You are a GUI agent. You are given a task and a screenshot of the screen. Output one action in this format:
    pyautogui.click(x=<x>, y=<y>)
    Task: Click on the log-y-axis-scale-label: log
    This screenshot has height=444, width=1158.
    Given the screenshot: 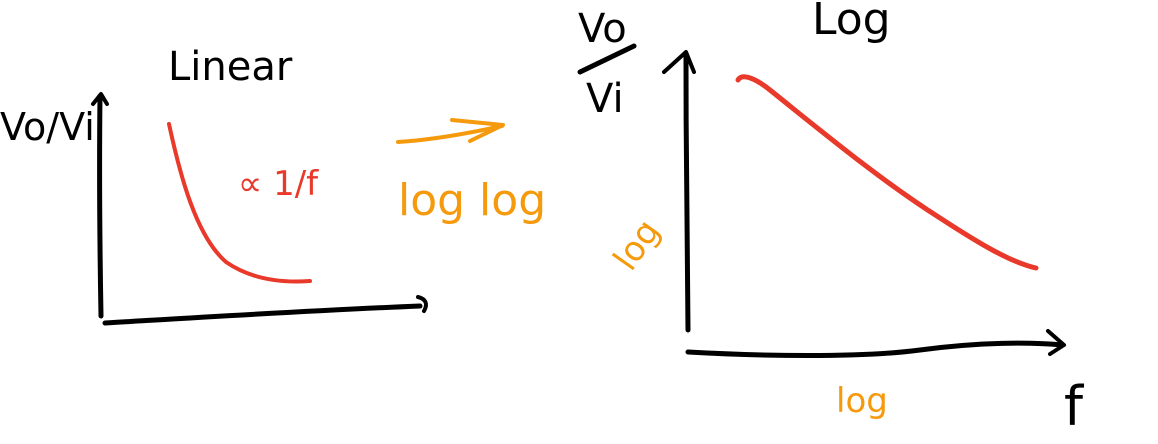 What is the action you would take?
    pyautogui.click(x=637, y=245)
    